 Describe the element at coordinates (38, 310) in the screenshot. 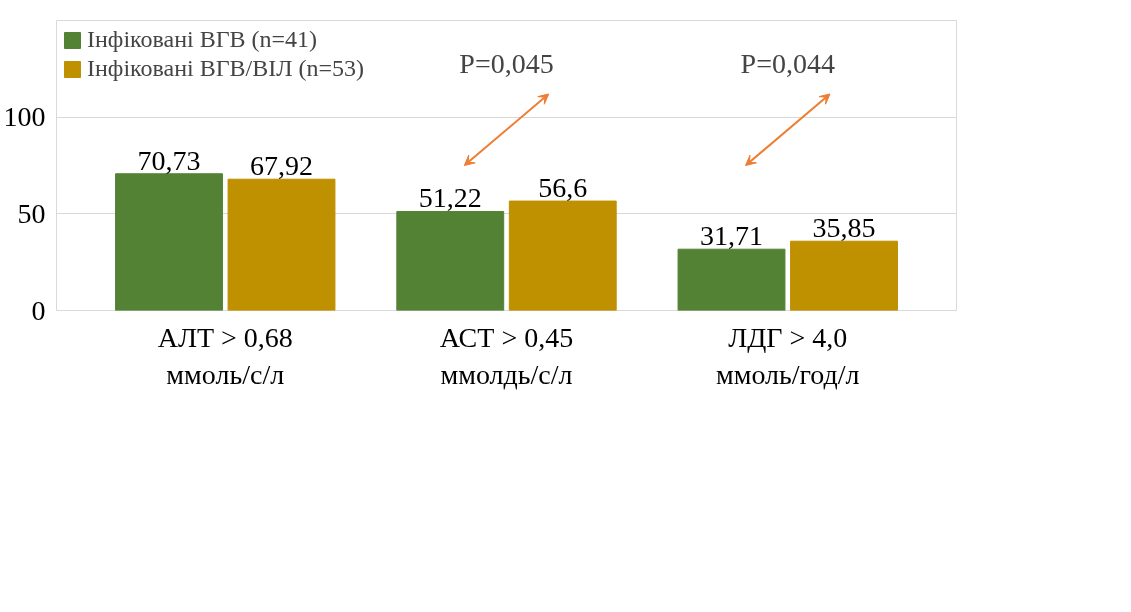

I see `y-tick-label: 0` at that location.